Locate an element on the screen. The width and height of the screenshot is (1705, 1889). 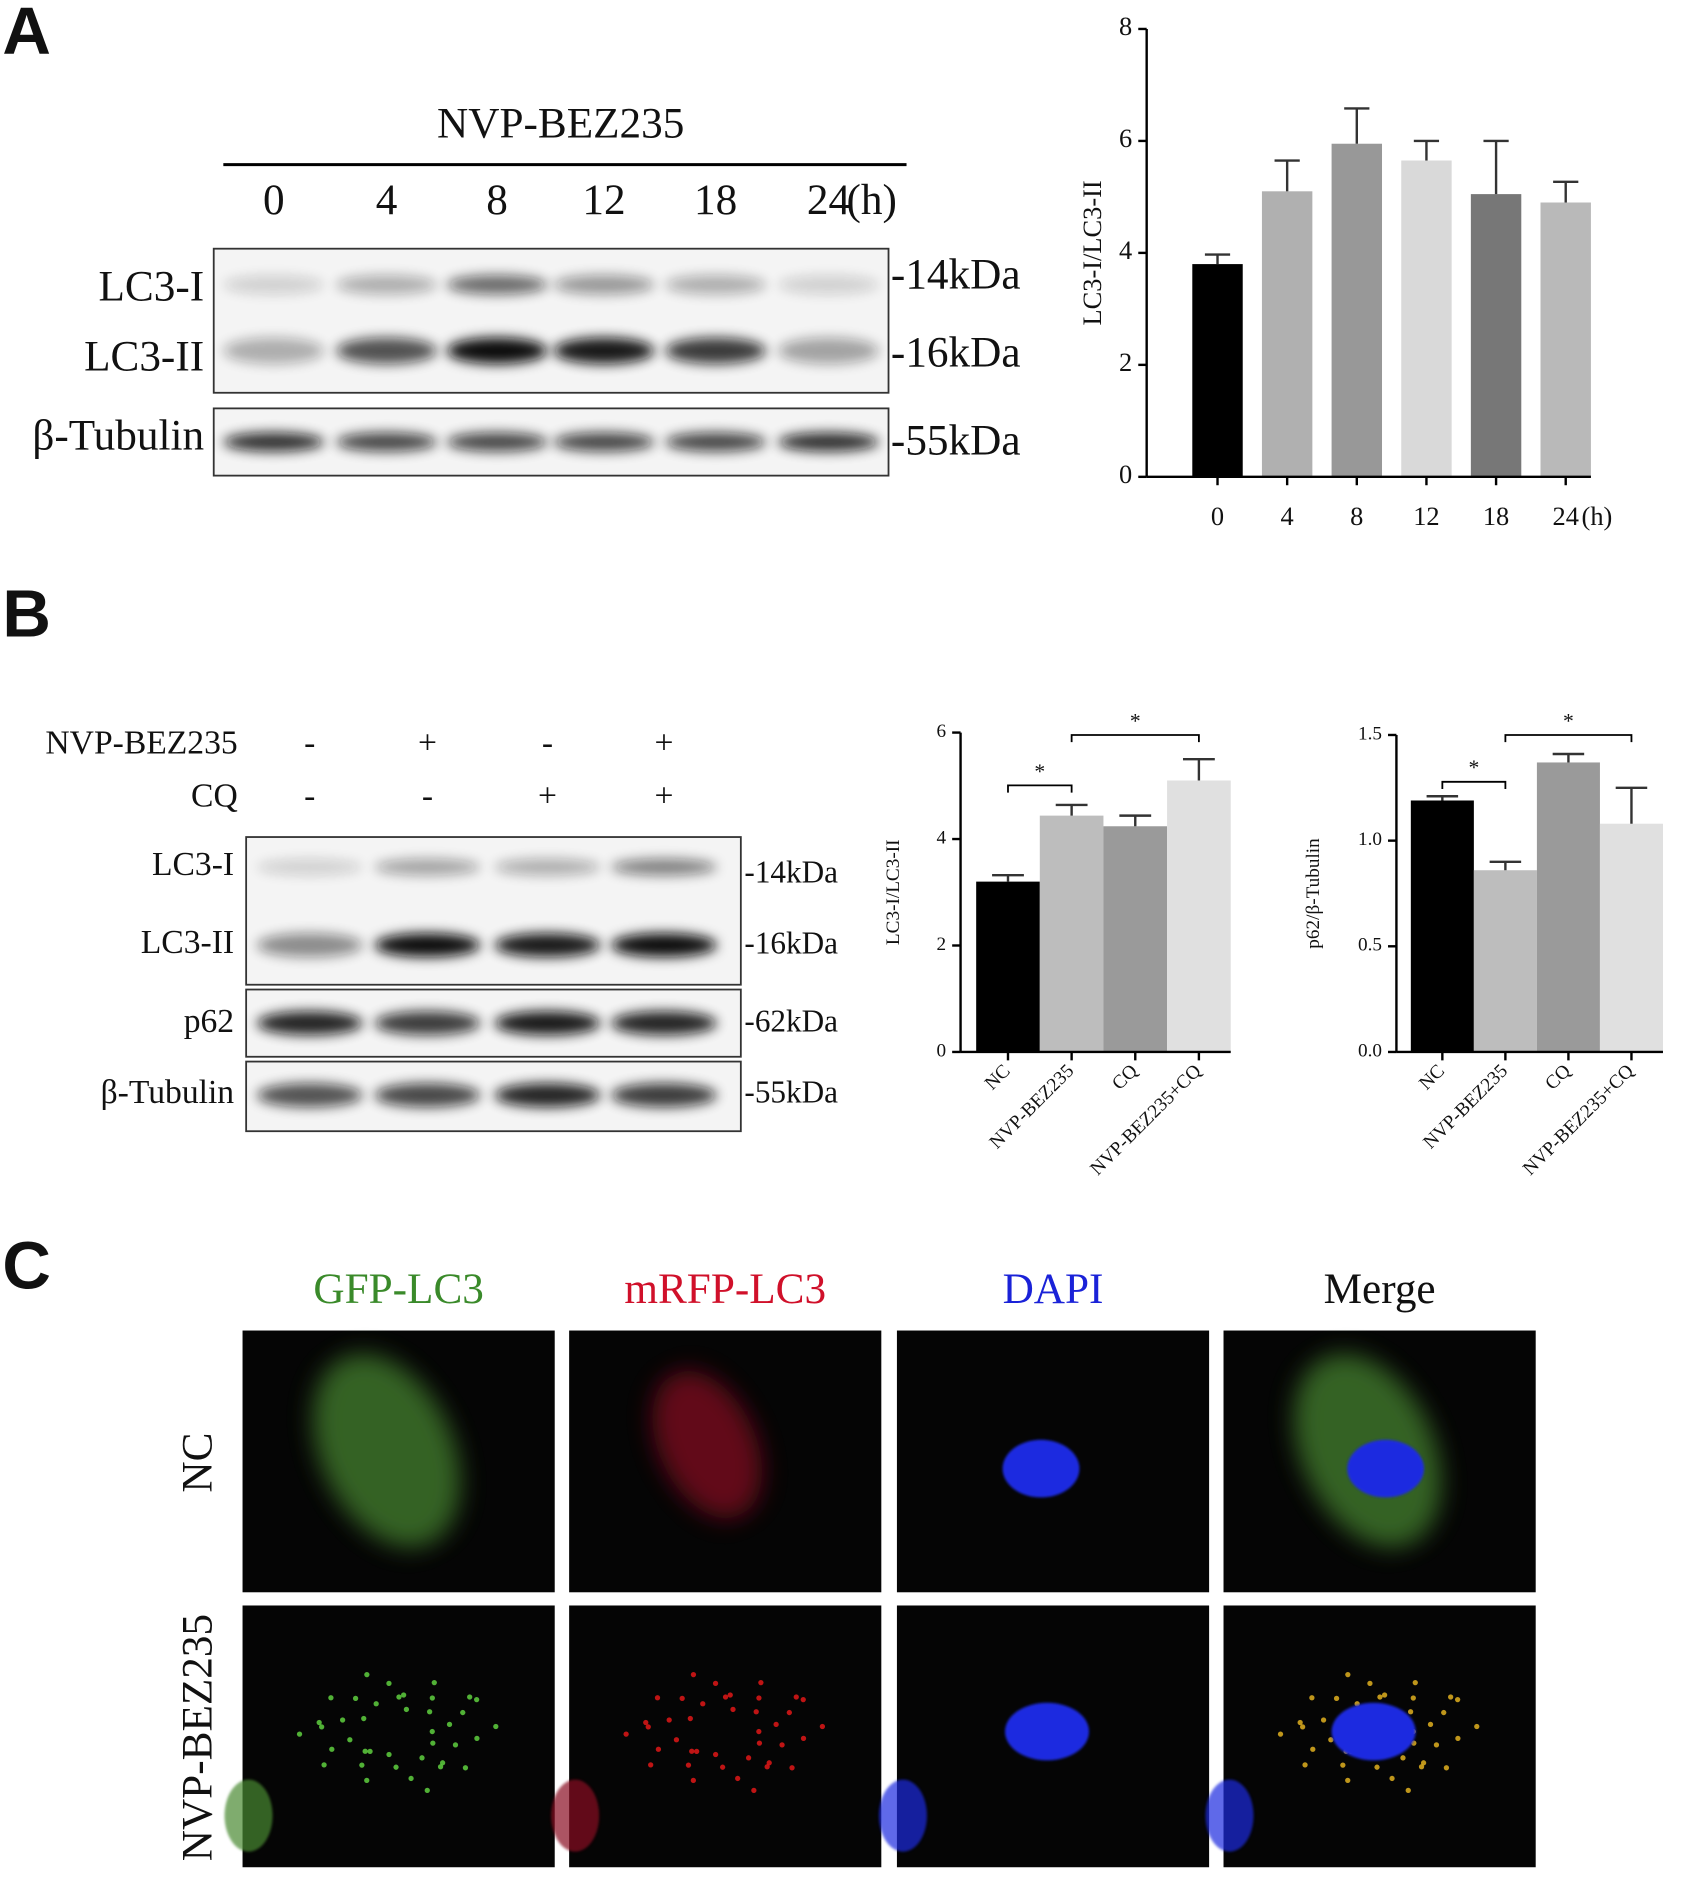
y-tick-label: 0 is located at coordinates (942, 1050).